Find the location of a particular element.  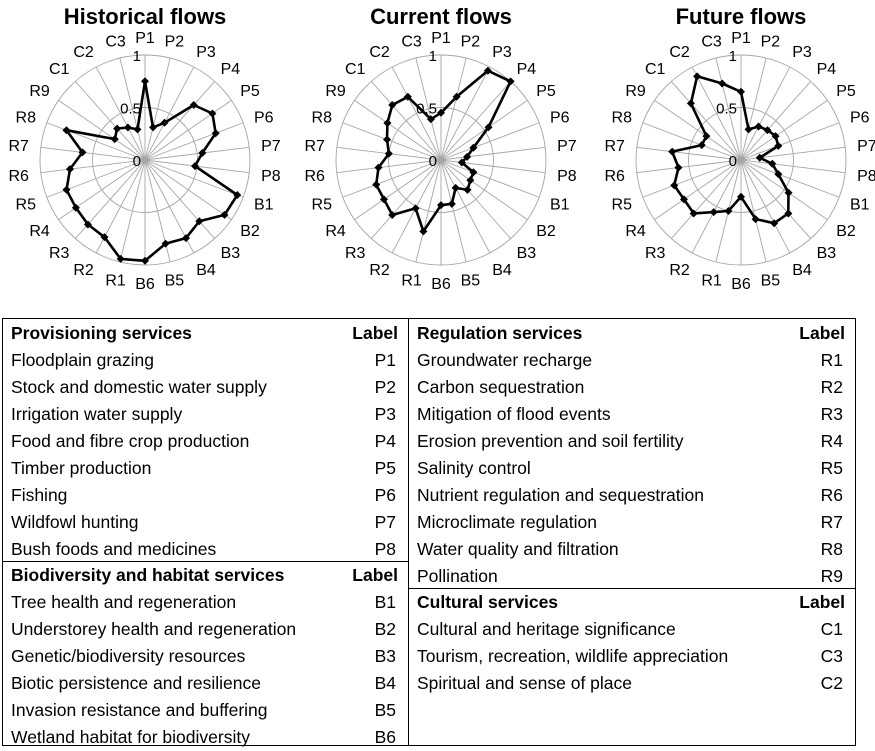

axis-label-B6: B6 is located at coordinates (441, 284).